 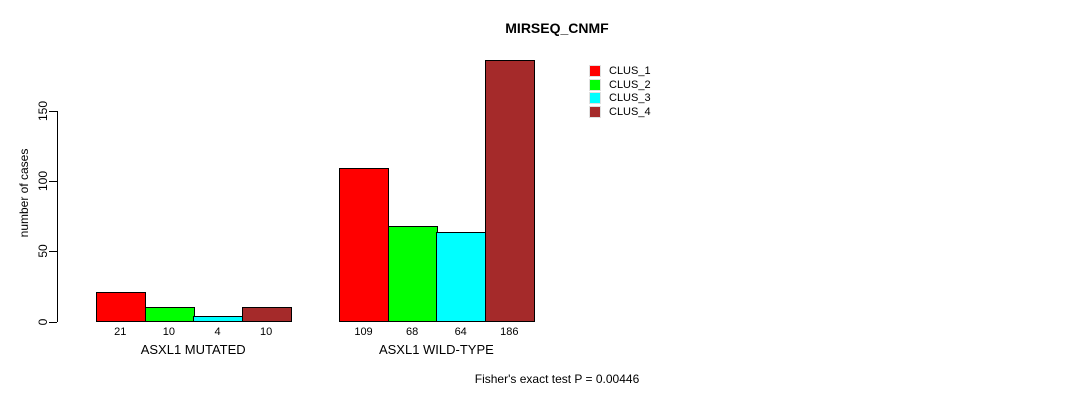 What do you see at coordinates (24, 193) in the screenshot?
I see `y-axis-label: number of cases` at bounding box center [24, 193].